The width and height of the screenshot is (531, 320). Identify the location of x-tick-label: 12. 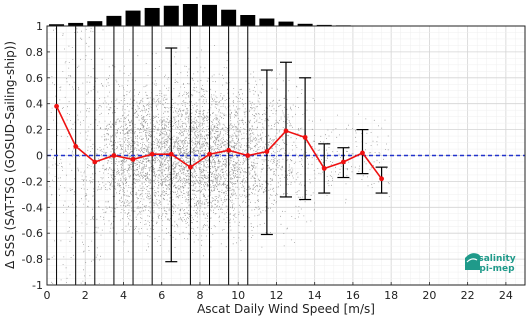
(276, 295).